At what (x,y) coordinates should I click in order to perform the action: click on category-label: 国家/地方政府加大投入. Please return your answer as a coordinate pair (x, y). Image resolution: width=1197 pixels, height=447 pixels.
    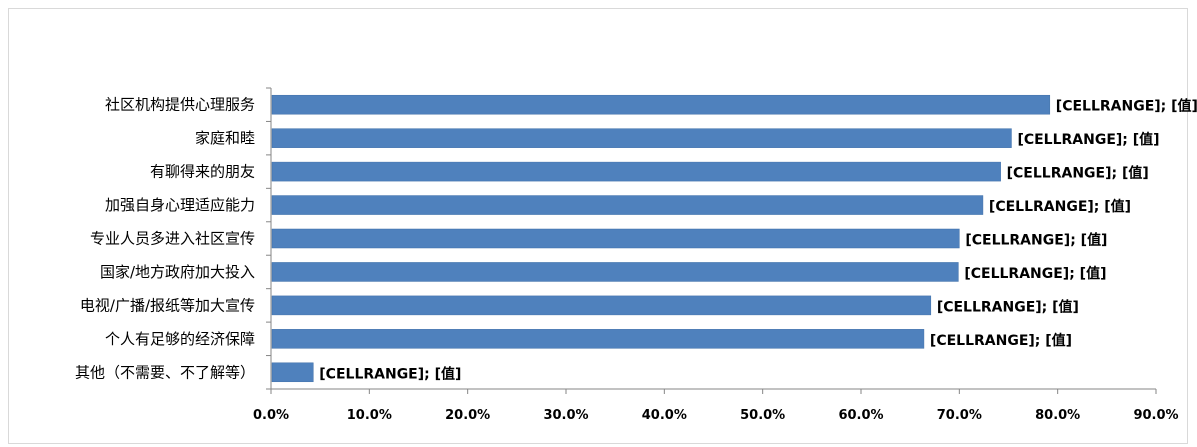
    Looking at the image, I should click on (177, 272).